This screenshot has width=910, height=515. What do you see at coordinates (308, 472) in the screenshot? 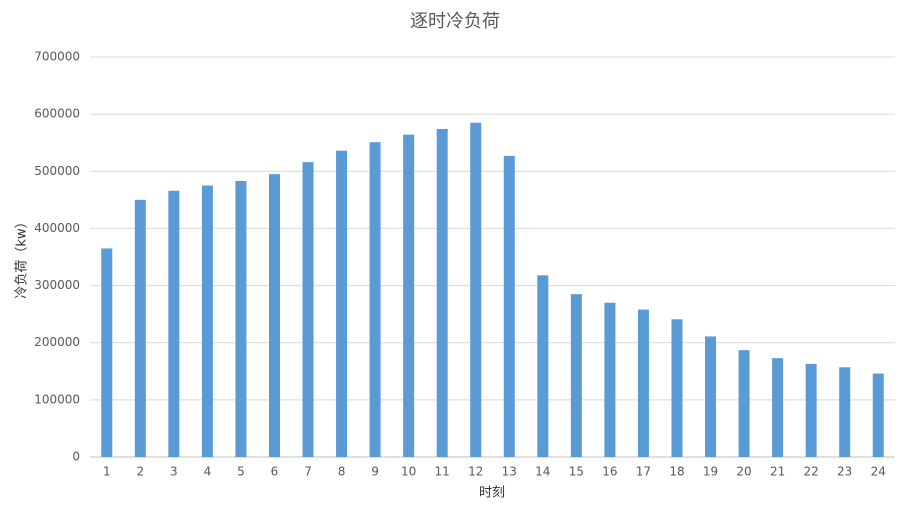
I see `x-tick-label: 7` at bounding box center [308, 472].